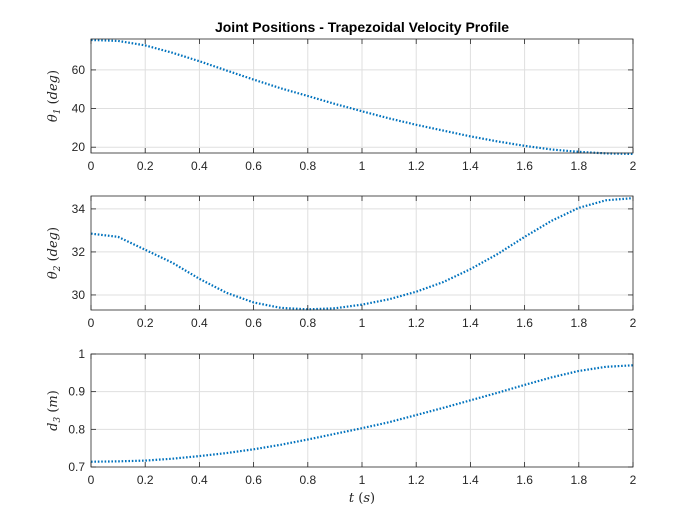 Image resolution: width=700 pixels, height=525 pixels. I want to click on y-tick-label: 0.9, so click(76, 392).